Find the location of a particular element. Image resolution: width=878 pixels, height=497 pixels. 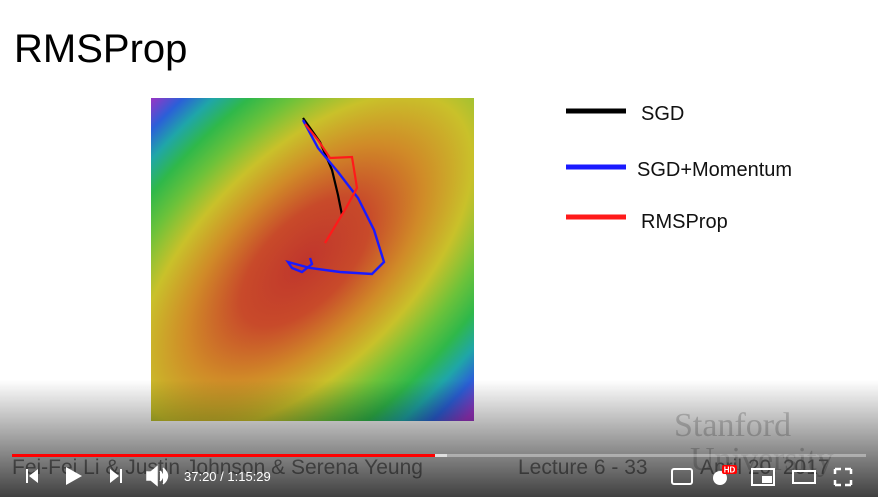

fullscreen-button is located at coordinates (843, 477).